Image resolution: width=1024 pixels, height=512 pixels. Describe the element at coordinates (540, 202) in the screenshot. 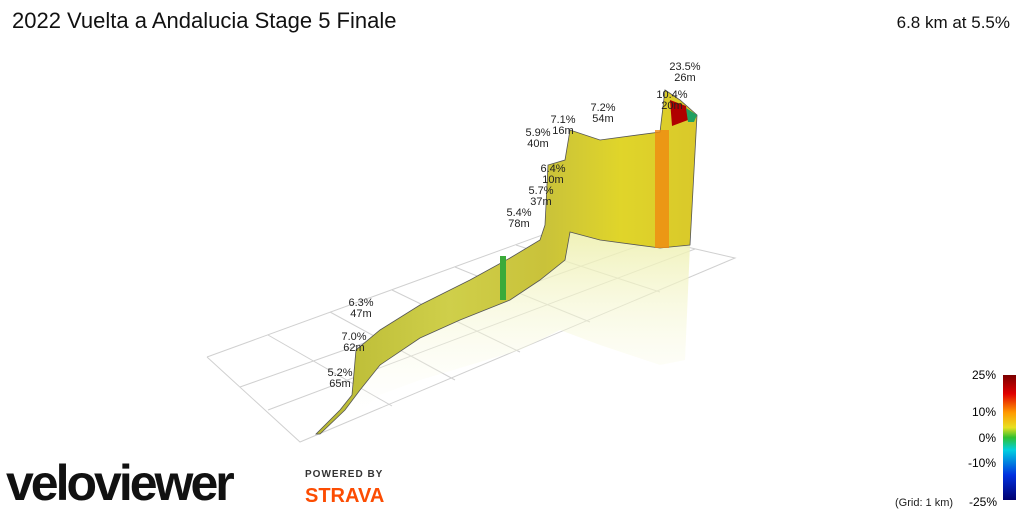

I see `annotation-length: 37m` at that location.